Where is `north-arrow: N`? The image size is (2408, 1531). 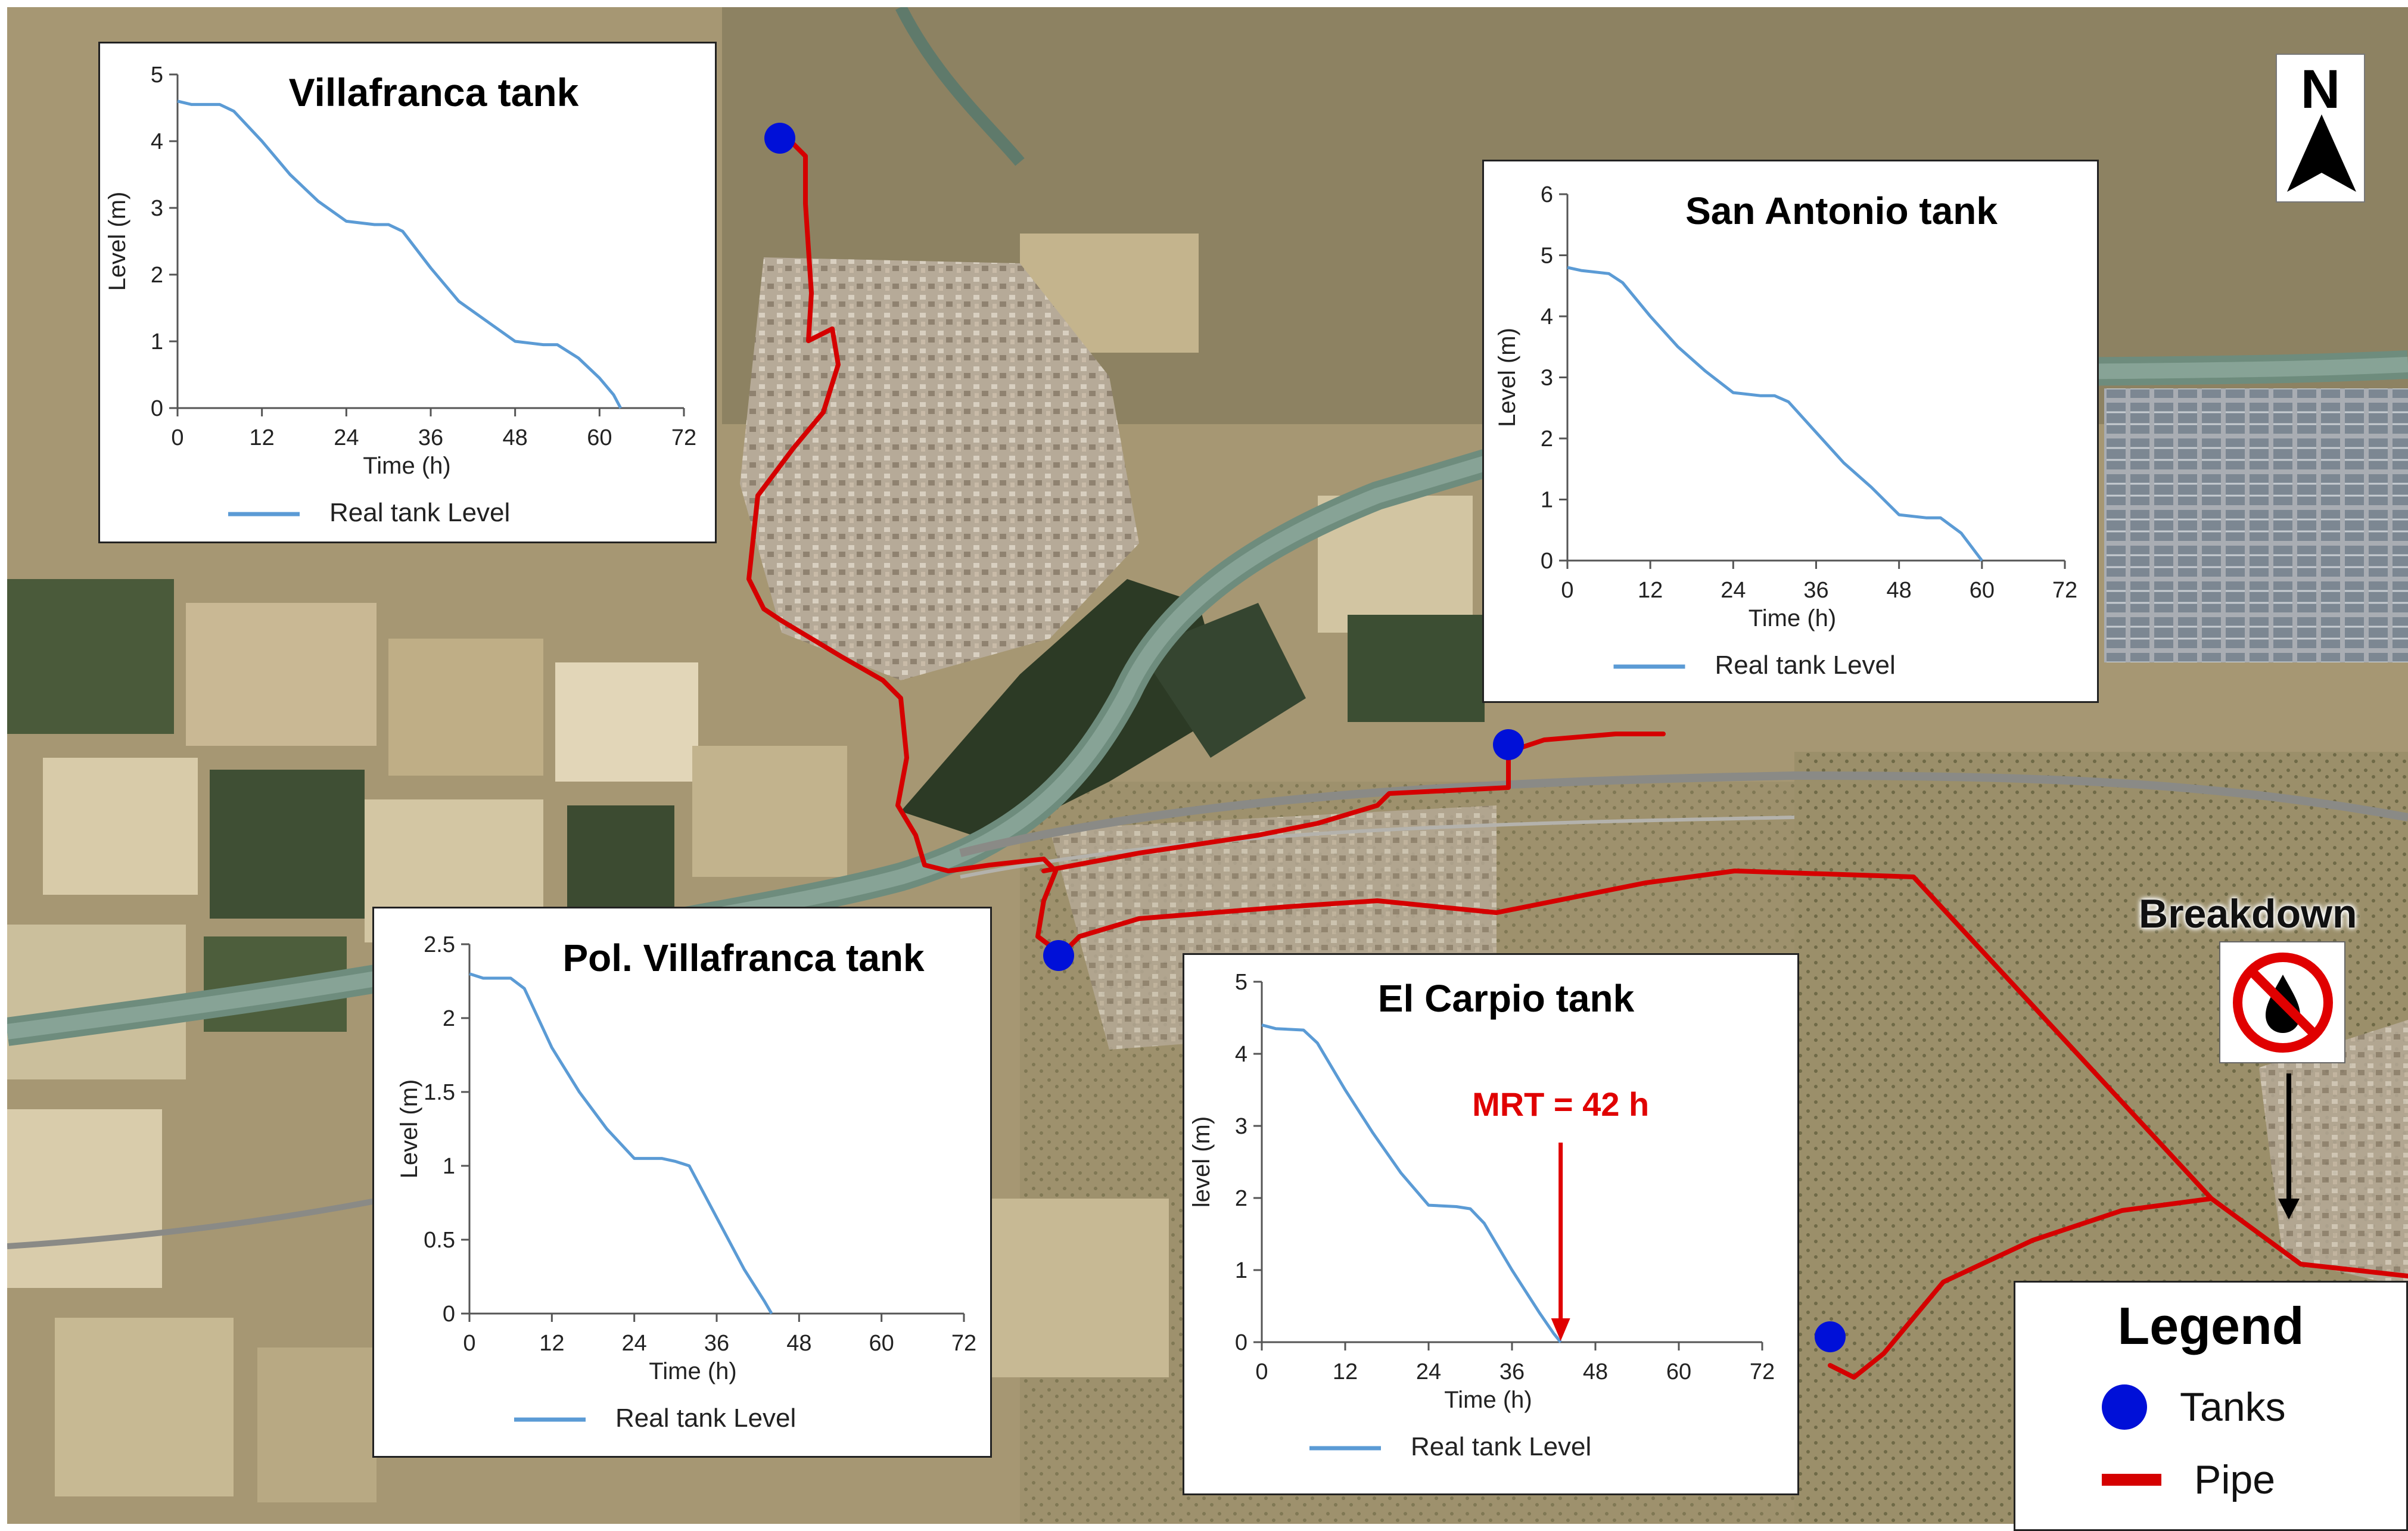
north-arrow: N is located at coordinates (2320, 128).